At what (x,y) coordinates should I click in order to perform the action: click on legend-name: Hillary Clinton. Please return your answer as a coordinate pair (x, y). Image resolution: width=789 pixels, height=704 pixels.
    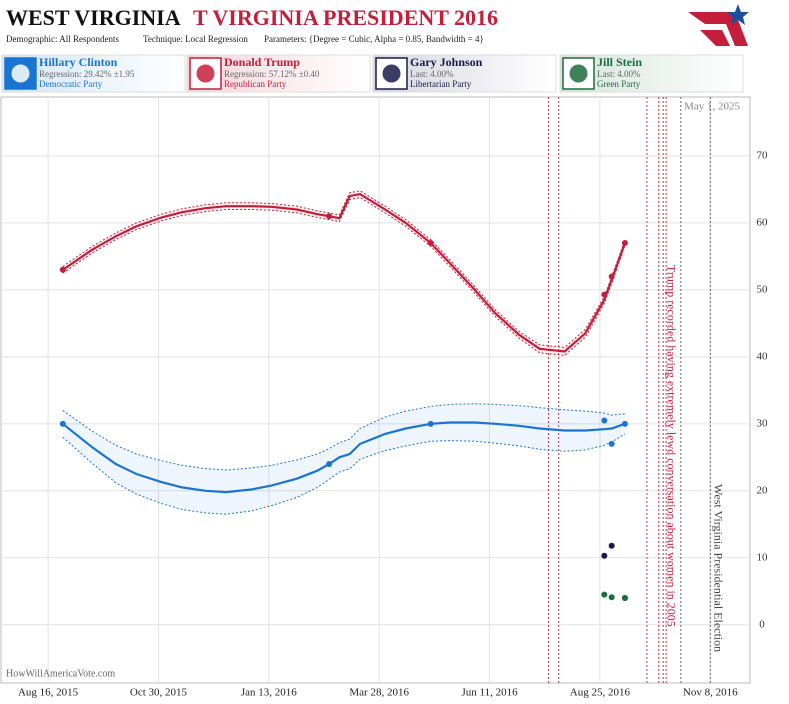
    Looking at the image, I should click on (78, 62).